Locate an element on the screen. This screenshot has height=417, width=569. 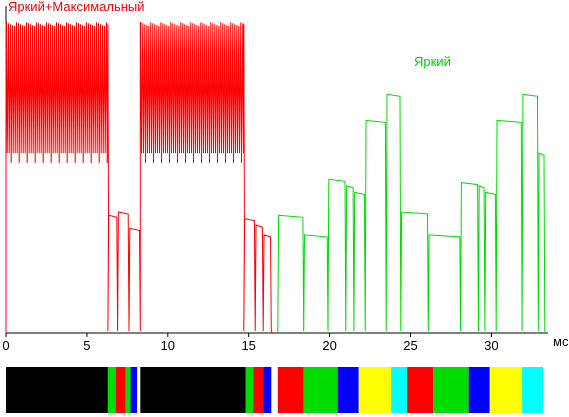
x-tick-label: 5 is located at coordinates (86, 345).